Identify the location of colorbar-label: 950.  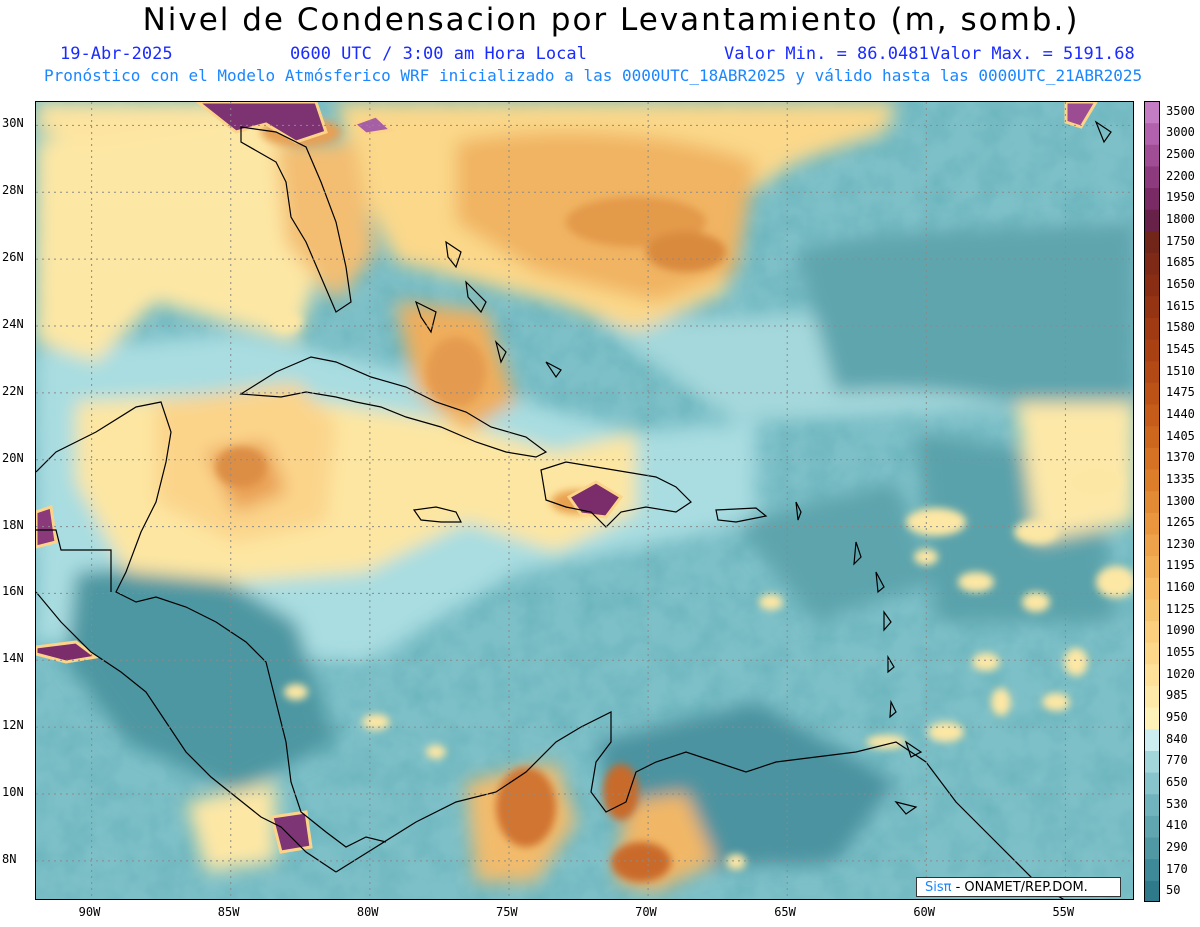
(1177, 716).